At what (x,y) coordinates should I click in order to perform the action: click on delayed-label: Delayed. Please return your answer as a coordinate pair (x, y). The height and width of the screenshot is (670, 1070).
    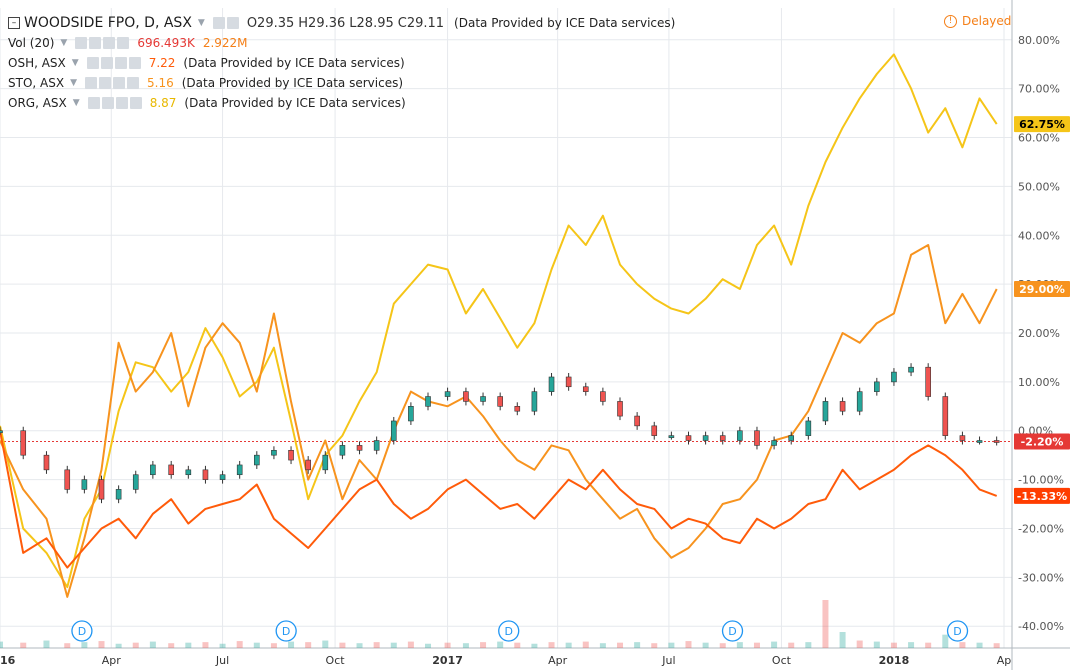
    Looking at the image, I should click on (987, 21).